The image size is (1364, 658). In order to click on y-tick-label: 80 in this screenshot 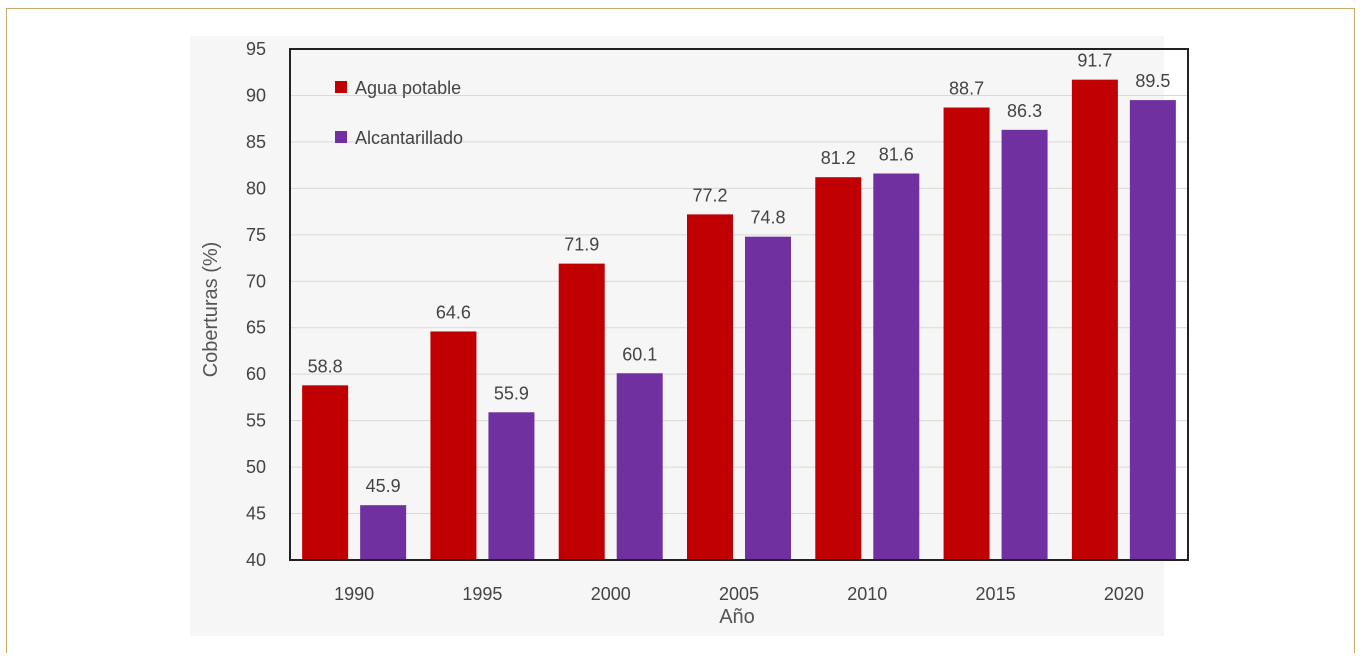, I will do `click(256, 188)`.